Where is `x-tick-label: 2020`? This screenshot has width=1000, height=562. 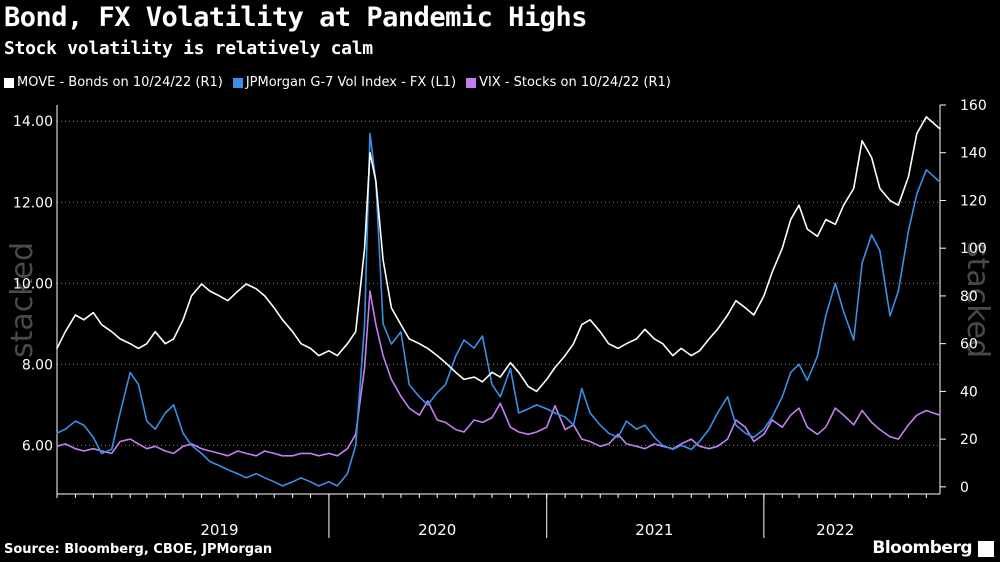
x-tick-label: 2020 is located at coordinates (437, 530).